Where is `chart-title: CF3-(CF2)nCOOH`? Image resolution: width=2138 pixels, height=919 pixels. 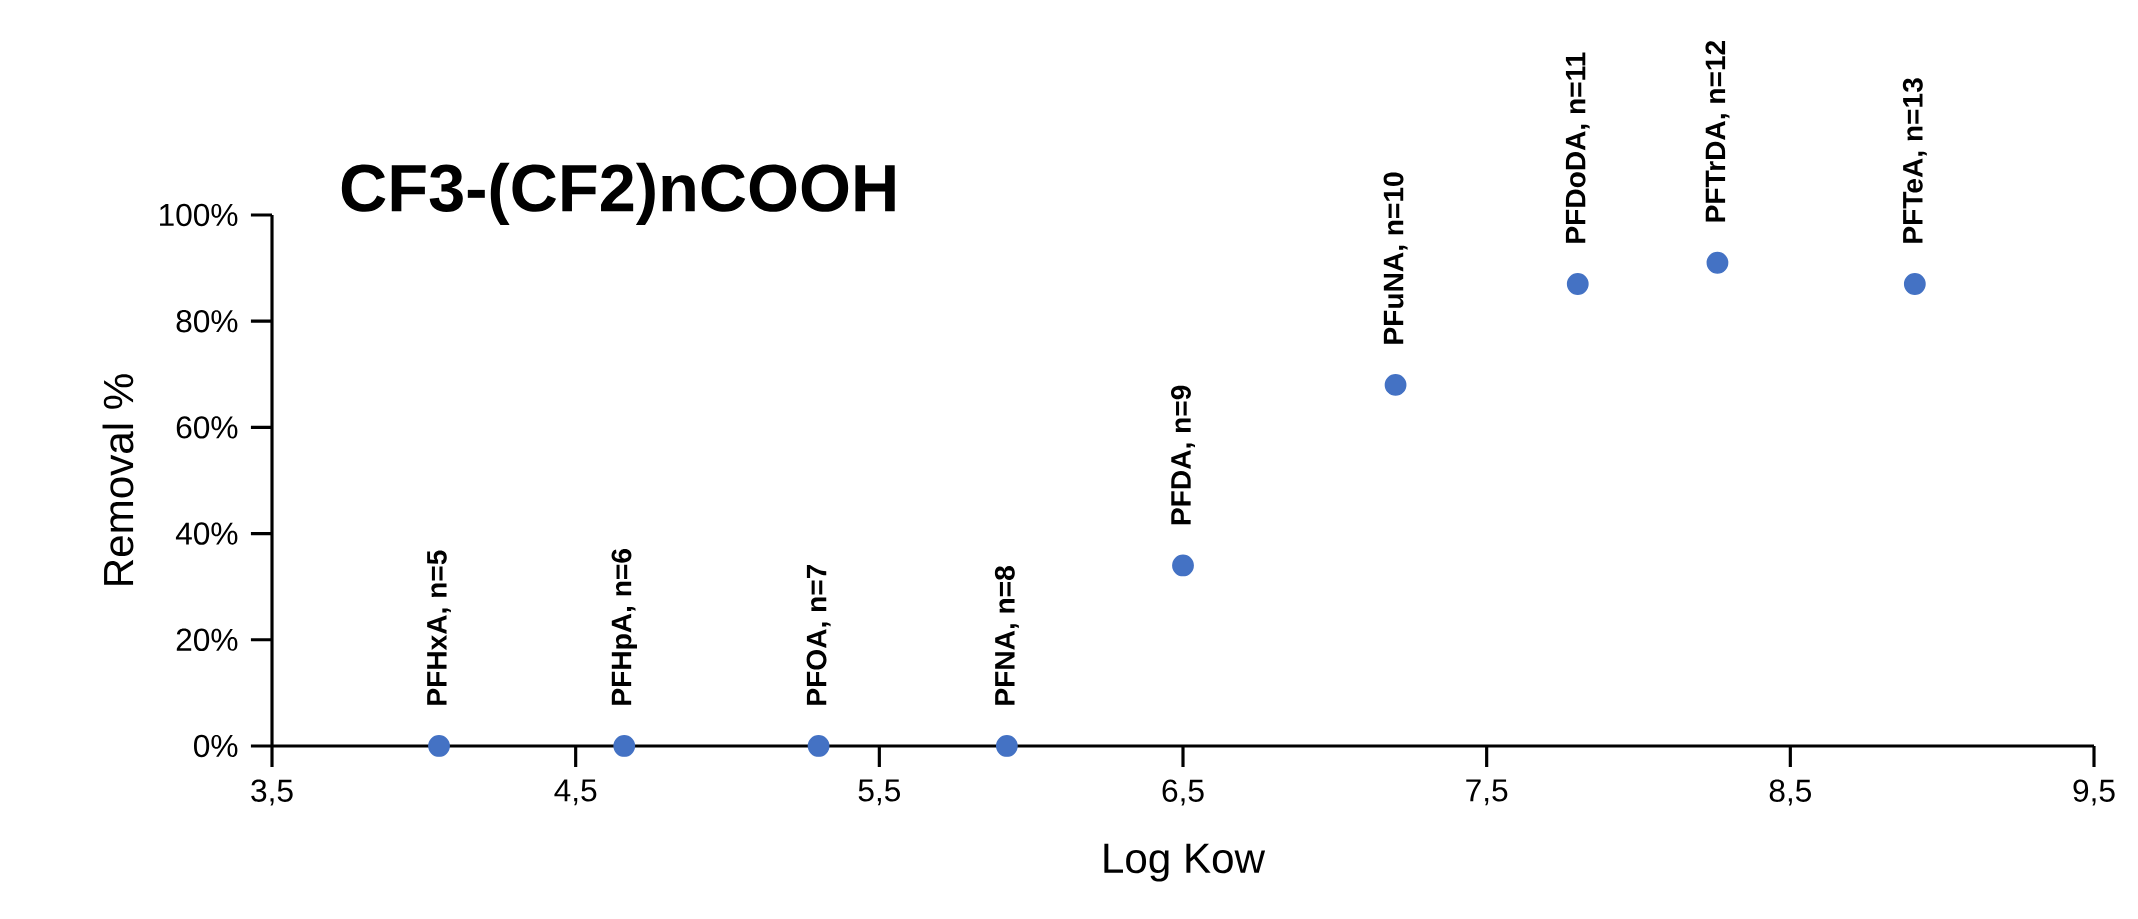
chart-title: CF3-(CF2)nCOOH is located at coordinates (618, 194).